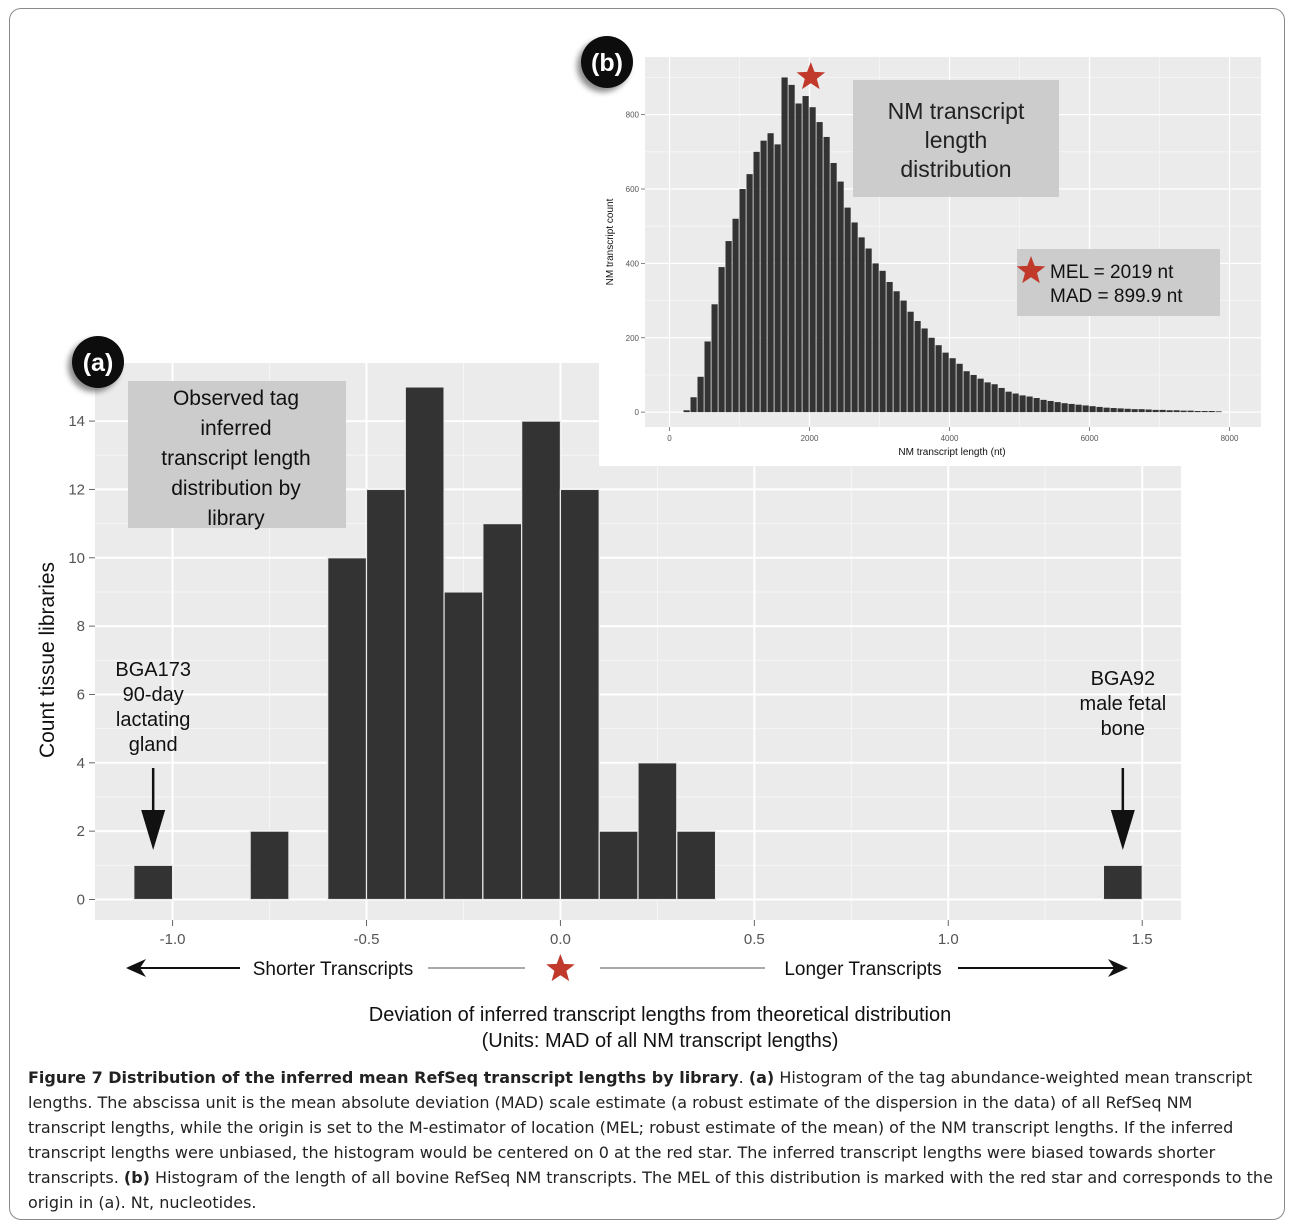 This screenshot has height=1225, width=1290. I want to click on y-tick-label: 800, so click(633, 115).